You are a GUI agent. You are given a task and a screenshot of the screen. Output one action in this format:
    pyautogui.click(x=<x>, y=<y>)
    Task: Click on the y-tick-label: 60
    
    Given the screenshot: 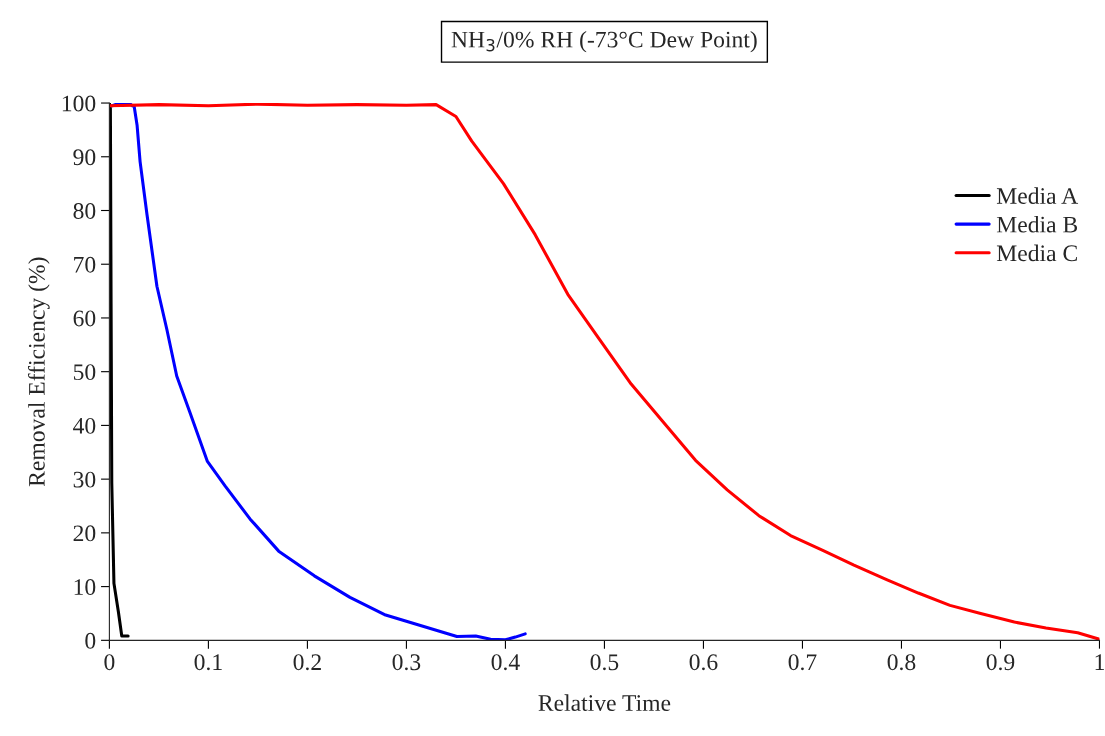 What is the action you would take?
    pyautogui.click(x=84, y=318)
    